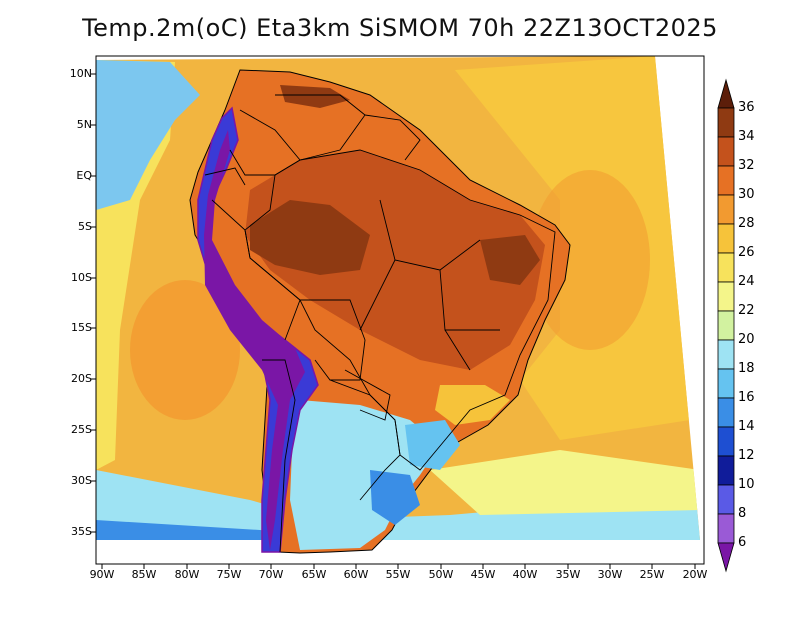 This screenshot has height=618, width=800. Describe the element at coordinates (746, 194) in the screenshot. I see `colorbar-label: 30` at that location.